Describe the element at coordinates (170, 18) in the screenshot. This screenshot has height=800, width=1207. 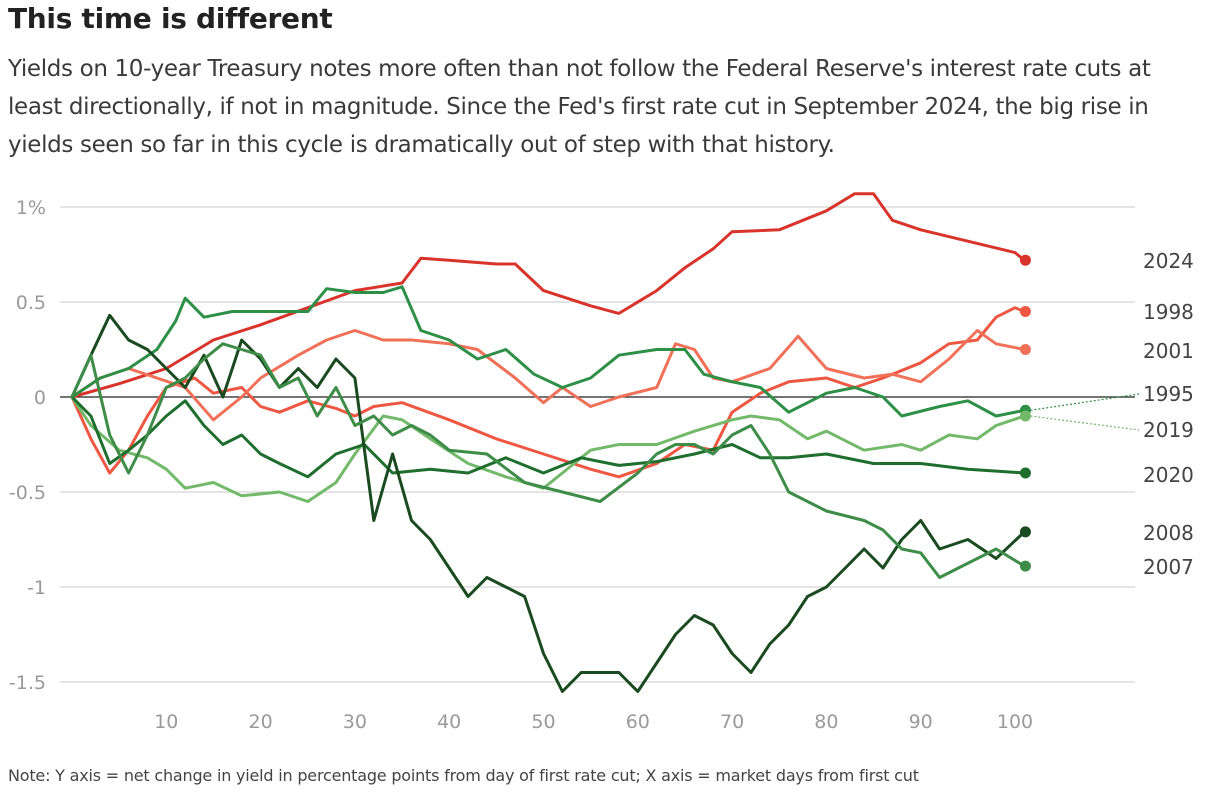
I see `chart-title: This time is different` at that location.